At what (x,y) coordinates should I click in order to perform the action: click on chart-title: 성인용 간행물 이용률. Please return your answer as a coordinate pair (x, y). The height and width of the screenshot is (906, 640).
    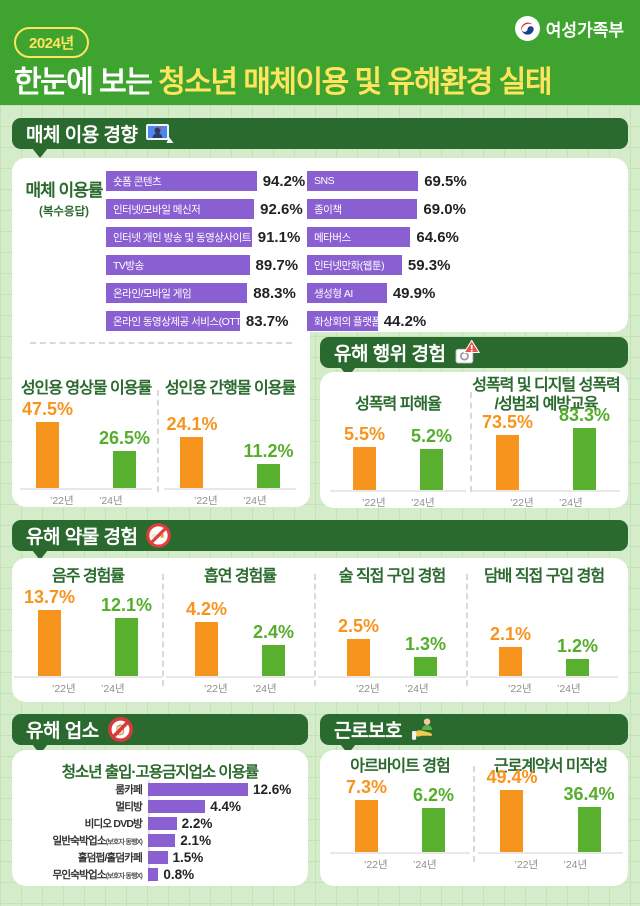
    Looking at the image, I should click on (230, 388).